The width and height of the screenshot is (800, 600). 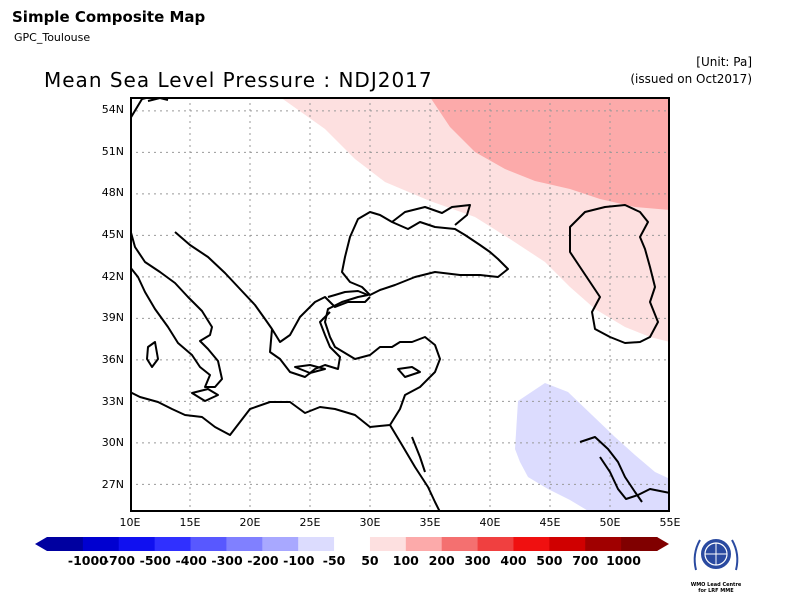 I want to click on lat-label: 39N, so click(x=112, y=317).